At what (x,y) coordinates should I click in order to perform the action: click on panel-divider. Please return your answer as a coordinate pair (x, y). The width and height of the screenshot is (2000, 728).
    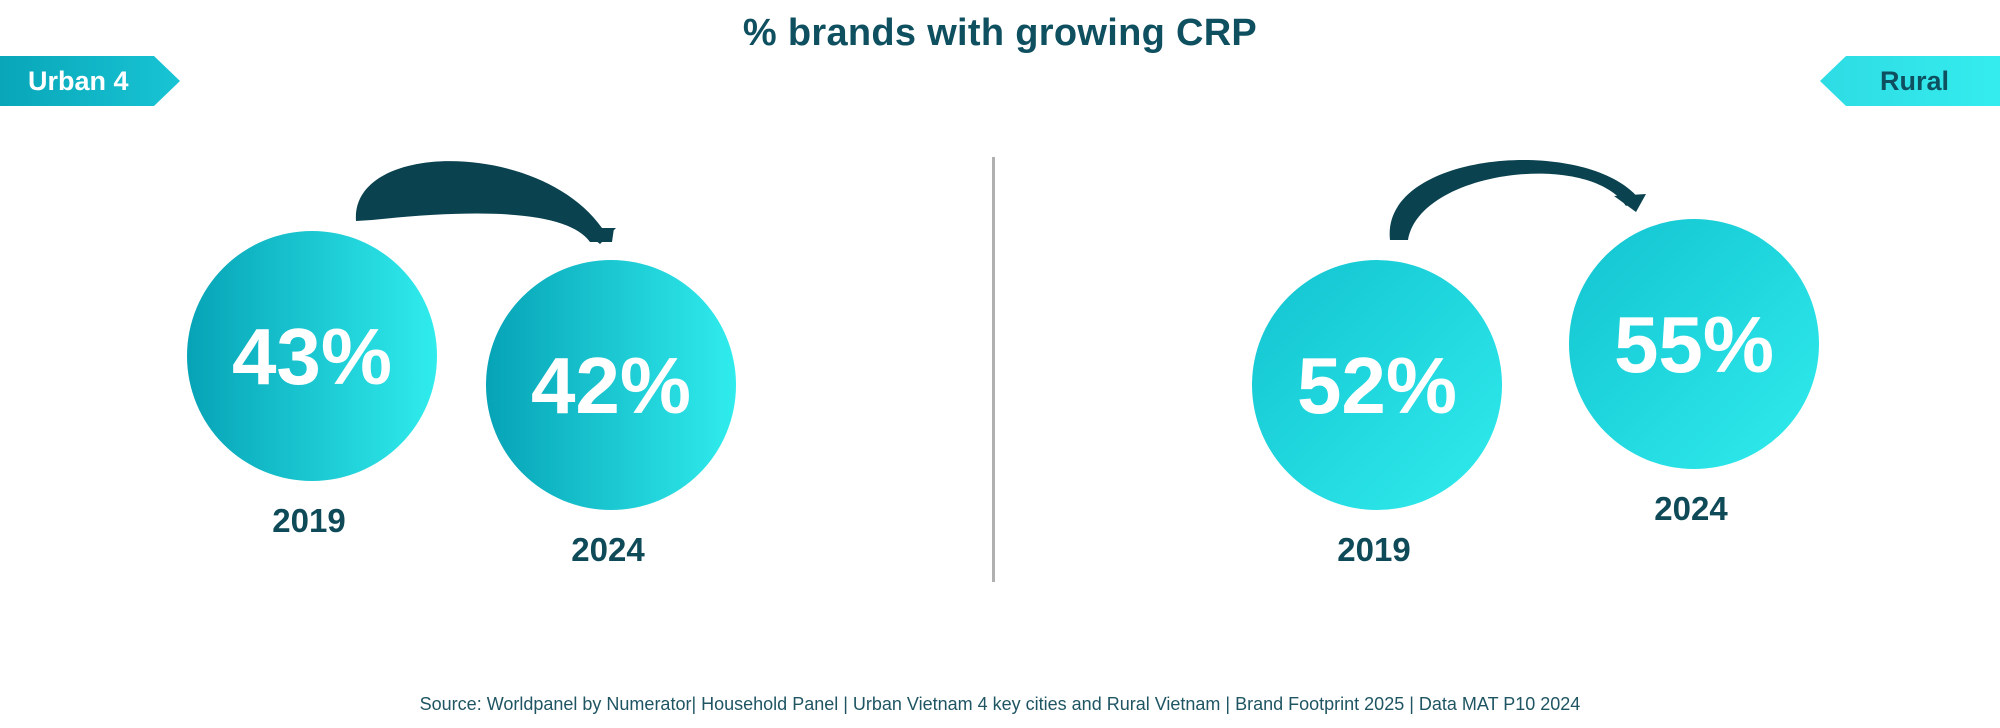
    Looking at the image, I should click on (993, 369).